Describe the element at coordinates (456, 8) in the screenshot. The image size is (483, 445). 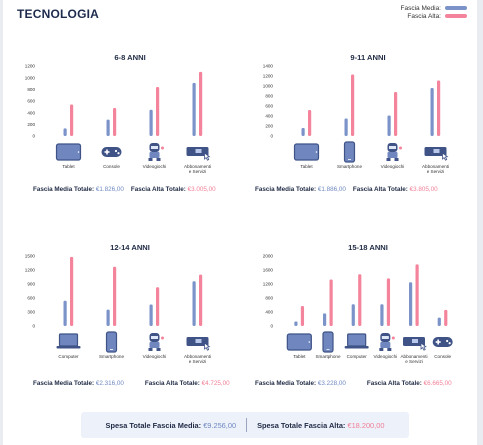
I see `legend-swatch-media` at that location.